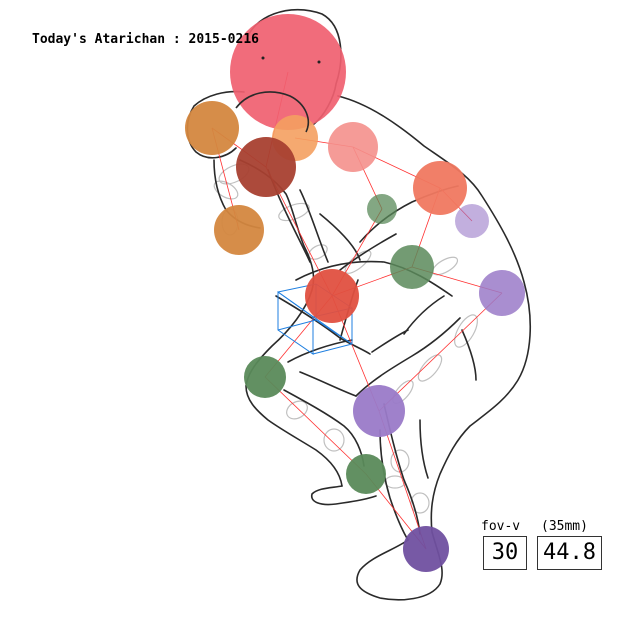 This screenshot has width=630, height=635. What do you see at coordinates (334, 332) in the screenshot?
I see `cube-edge` at bounding box center [334, 332].